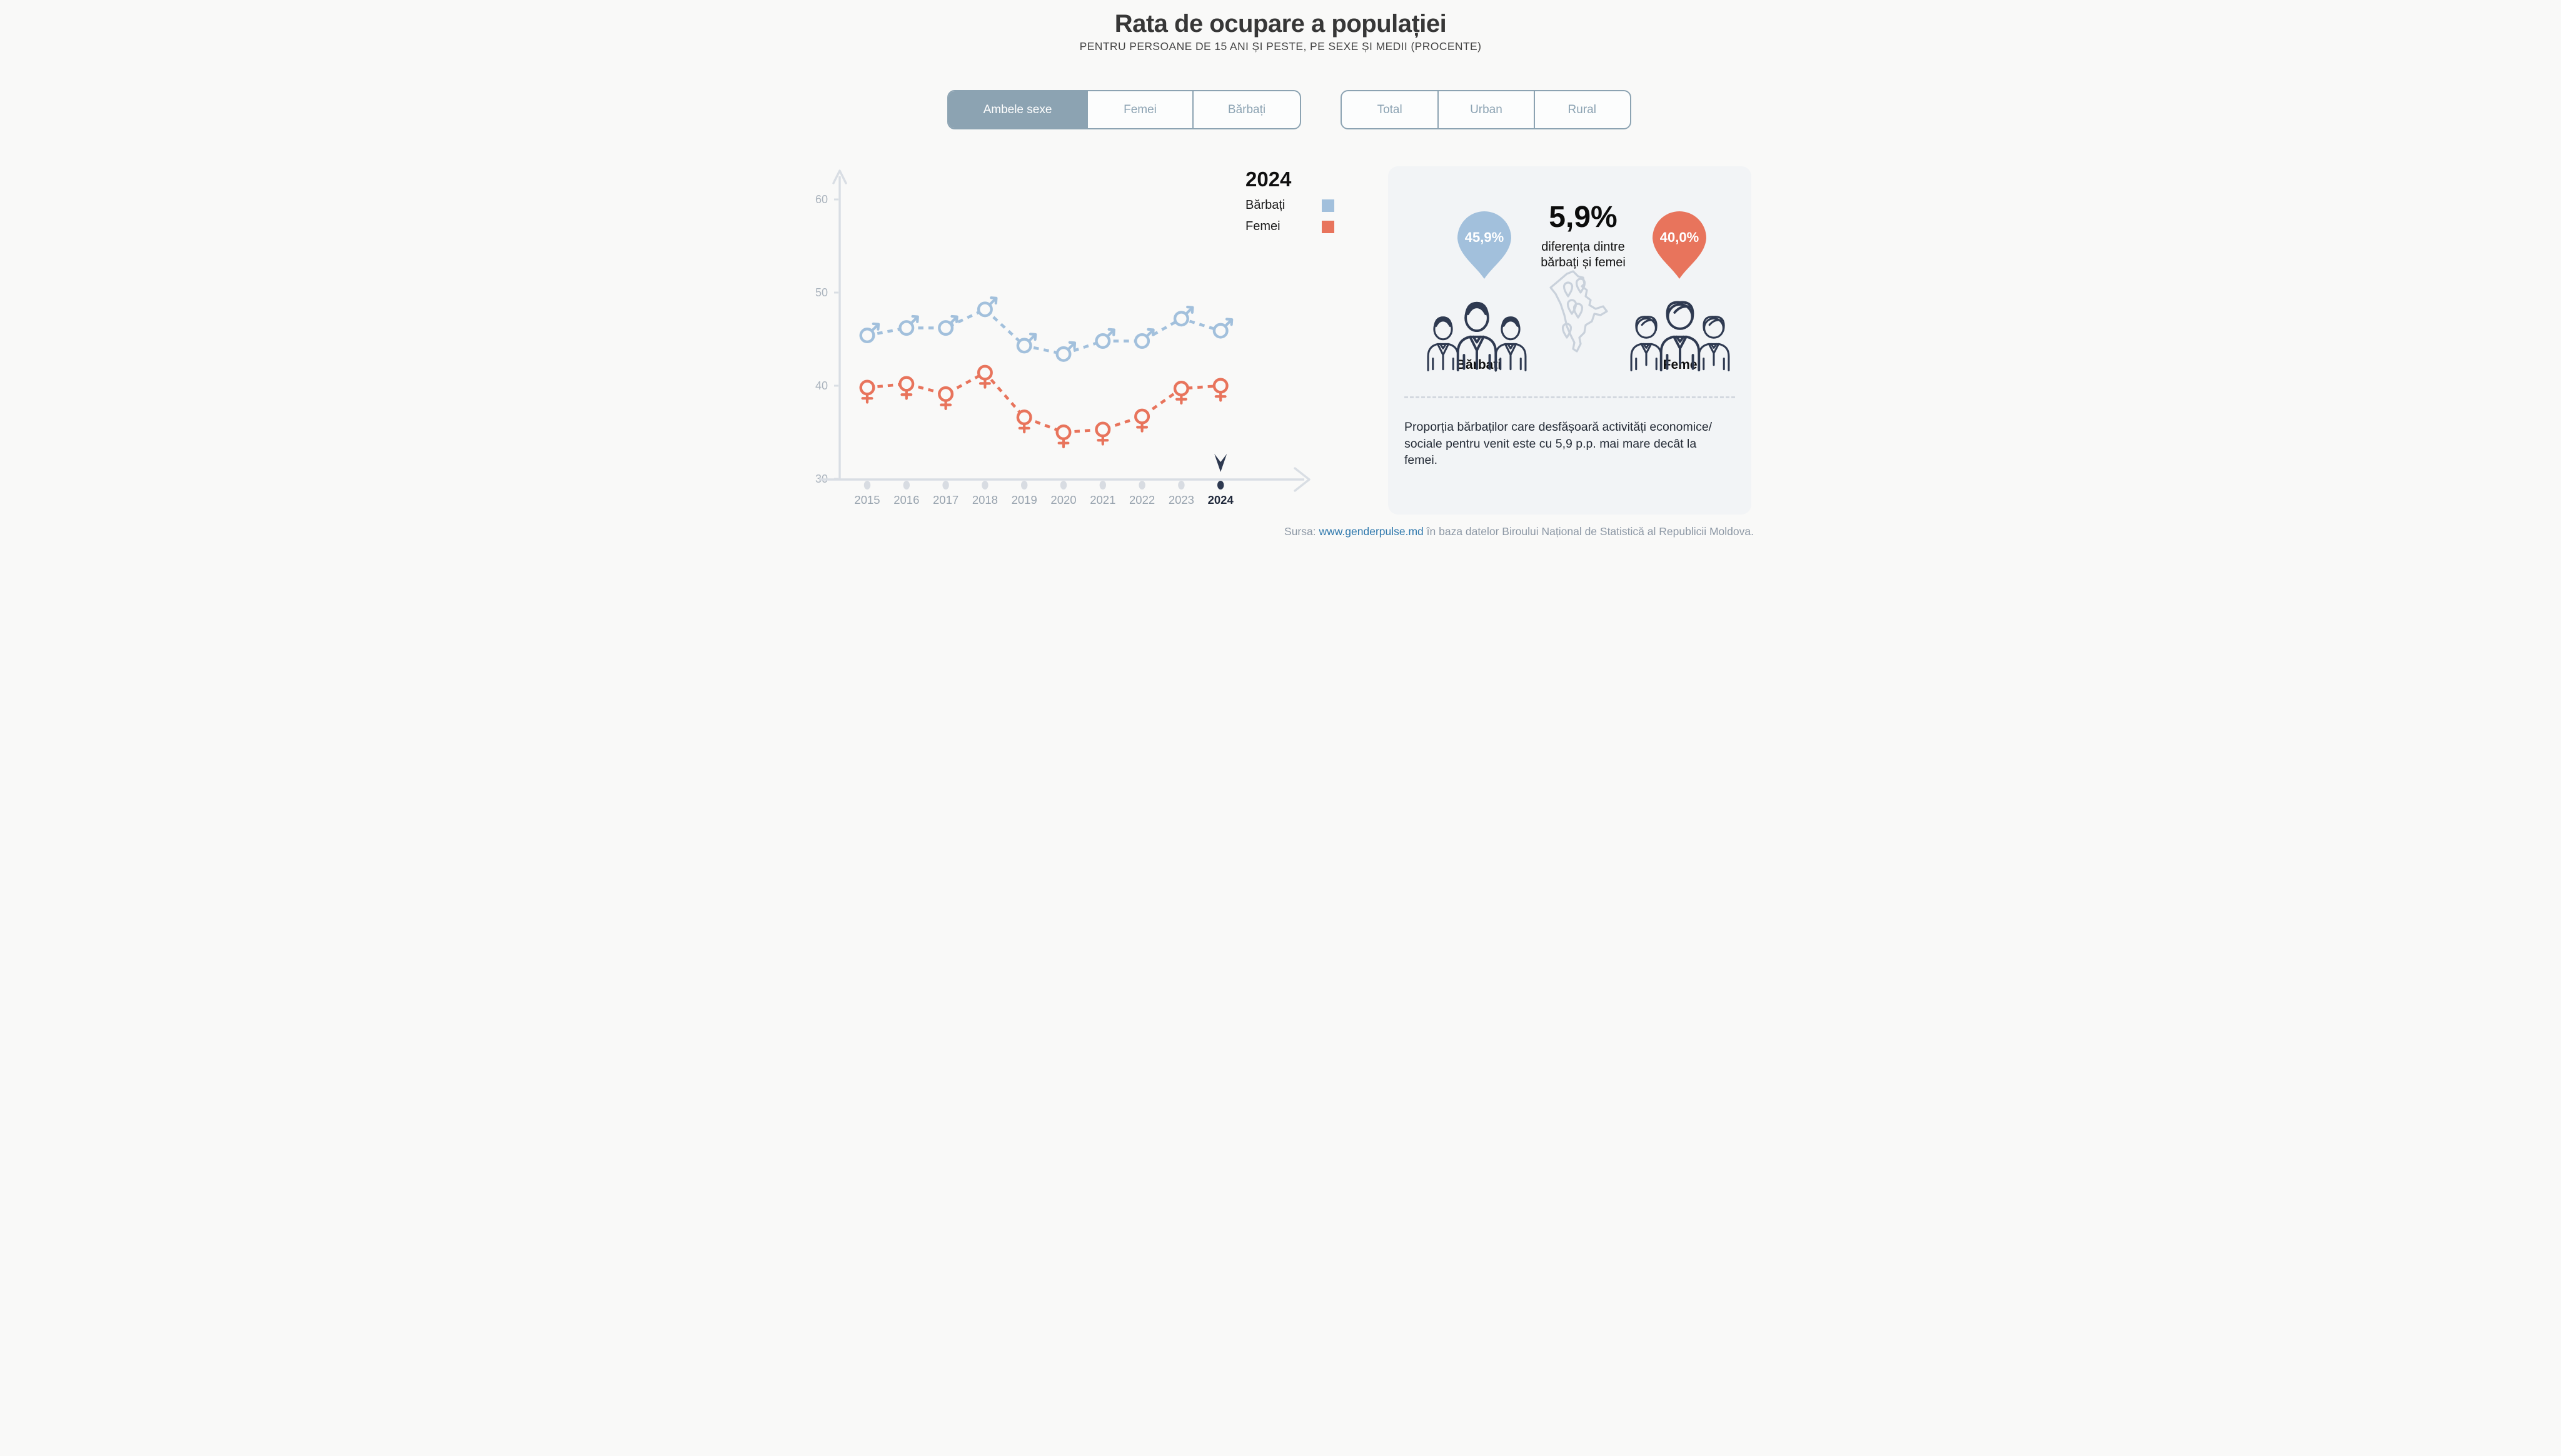  Describe the element at coordinates (1024, 499) in the screenshot. I see `svg-text: 2019` at that location.